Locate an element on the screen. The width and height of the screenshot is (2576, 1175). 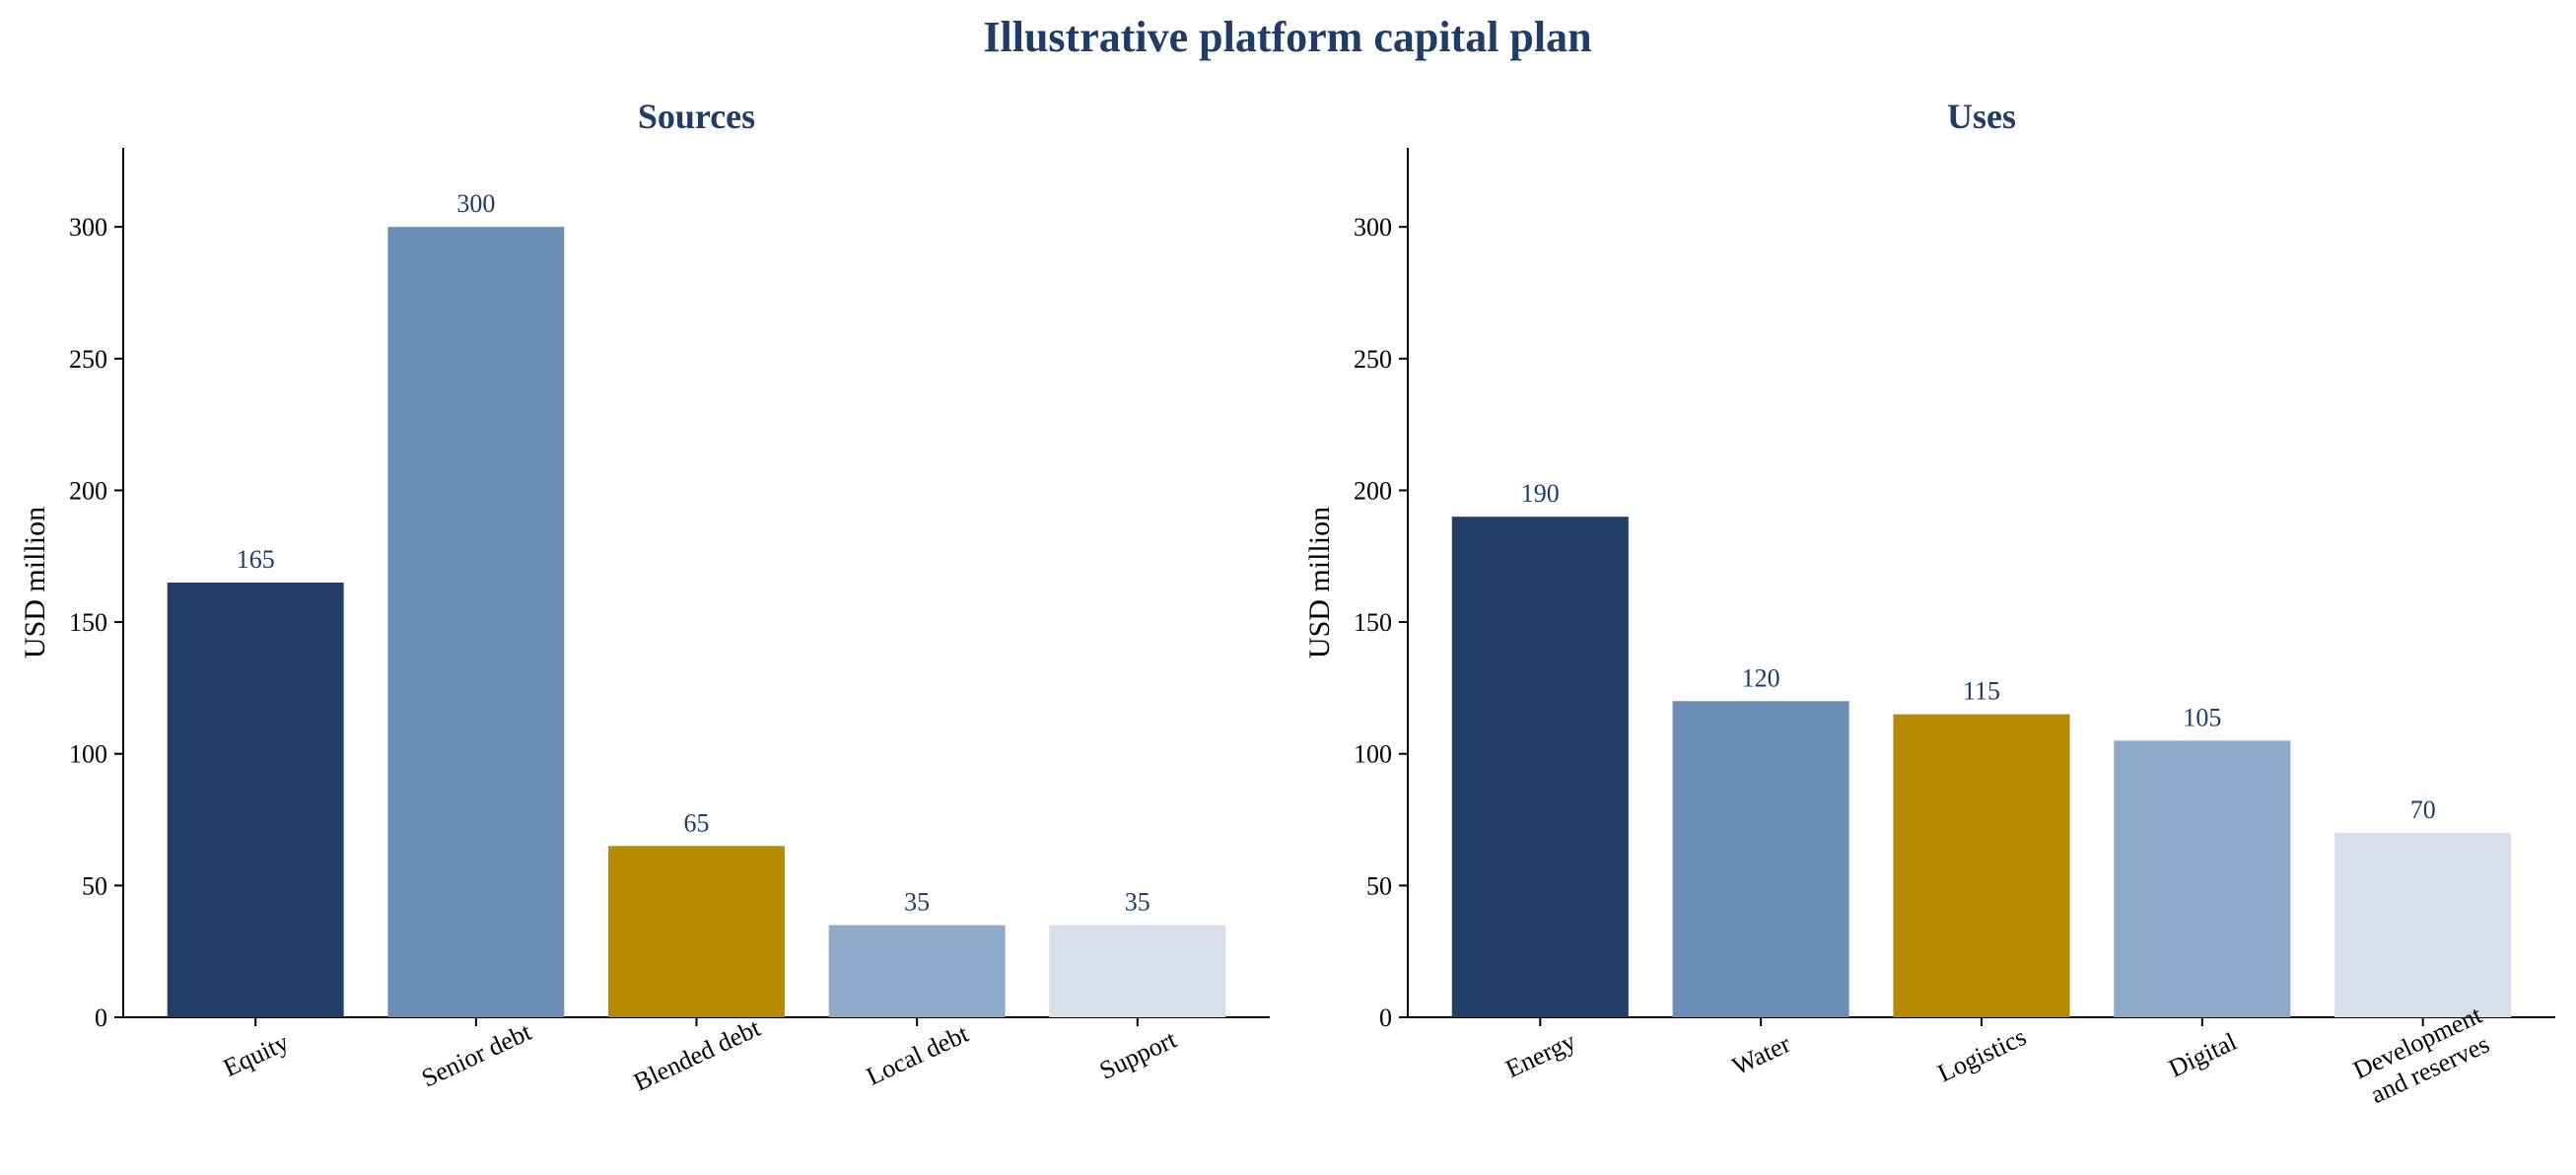
figure-title: Illustrative platform capital plan is located at coordinates (1287, 37).